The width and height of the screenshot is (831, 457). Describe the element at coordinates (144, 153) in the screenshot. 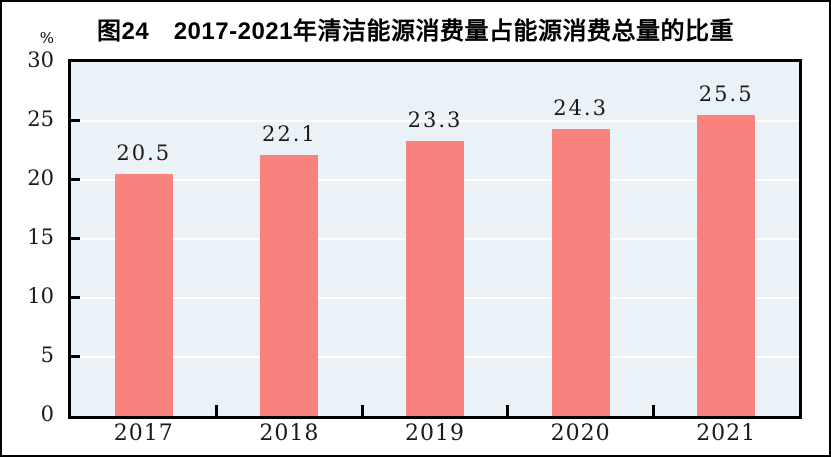

I see `bar-value-label: 20.5` at that location.